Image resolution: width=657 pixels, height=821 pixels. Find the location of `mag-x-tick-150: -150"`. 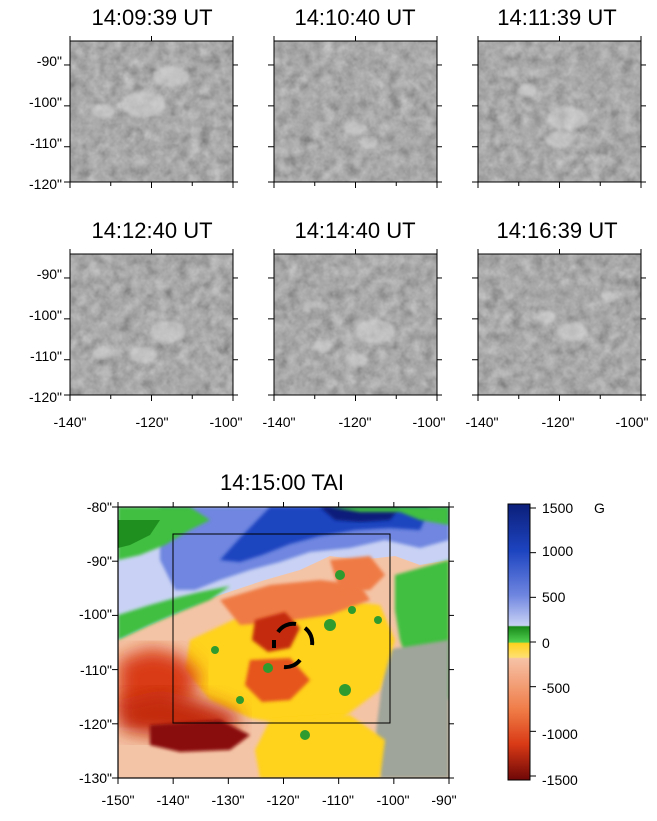

mag-x-tick-150: -150" is located at coordinates (118, 800).